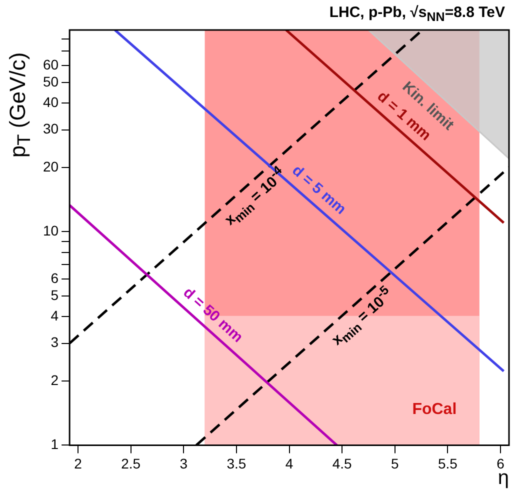  I want to click on x-tick-label: 5, so click(395, 463).